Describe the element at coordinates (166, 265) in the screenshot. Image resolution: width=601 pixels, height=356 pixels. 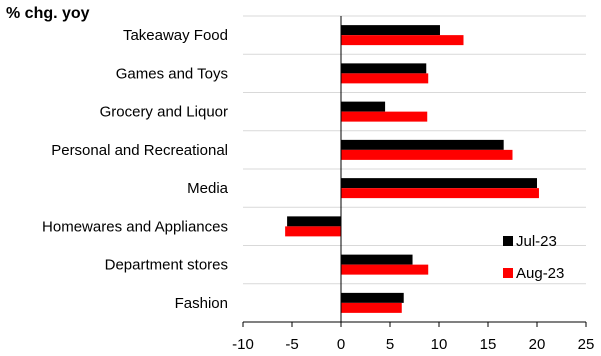
I see `category-label: Department stores` at that location.